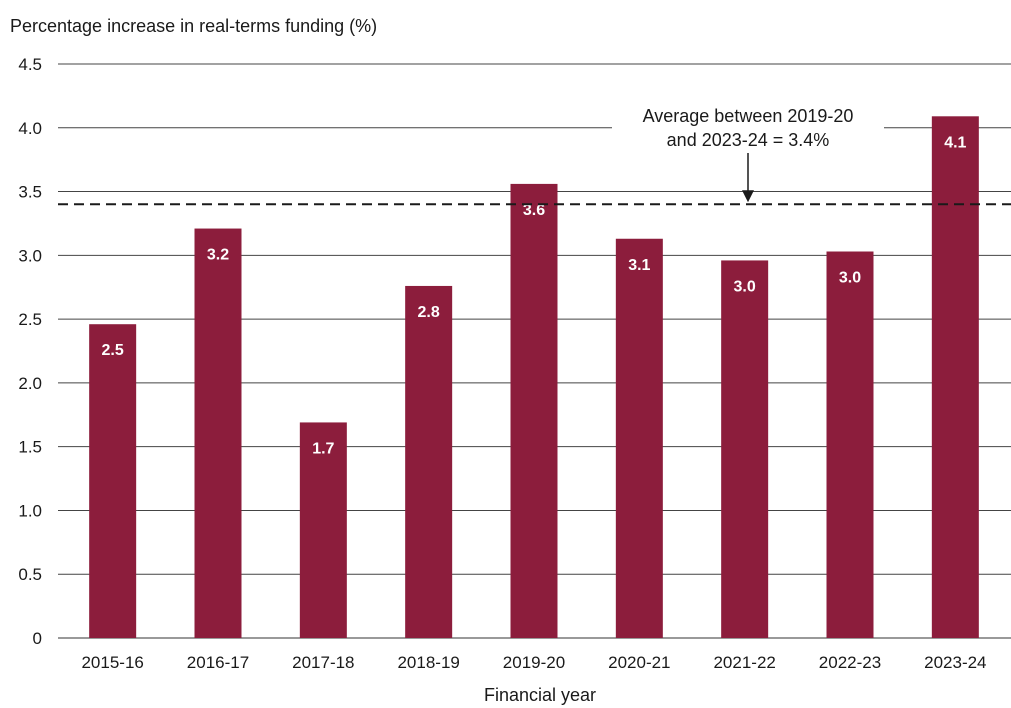  Describe the element at coordinates (112, 662) in the screenshot. I see `x-tick-label: 2015-16` at that location.